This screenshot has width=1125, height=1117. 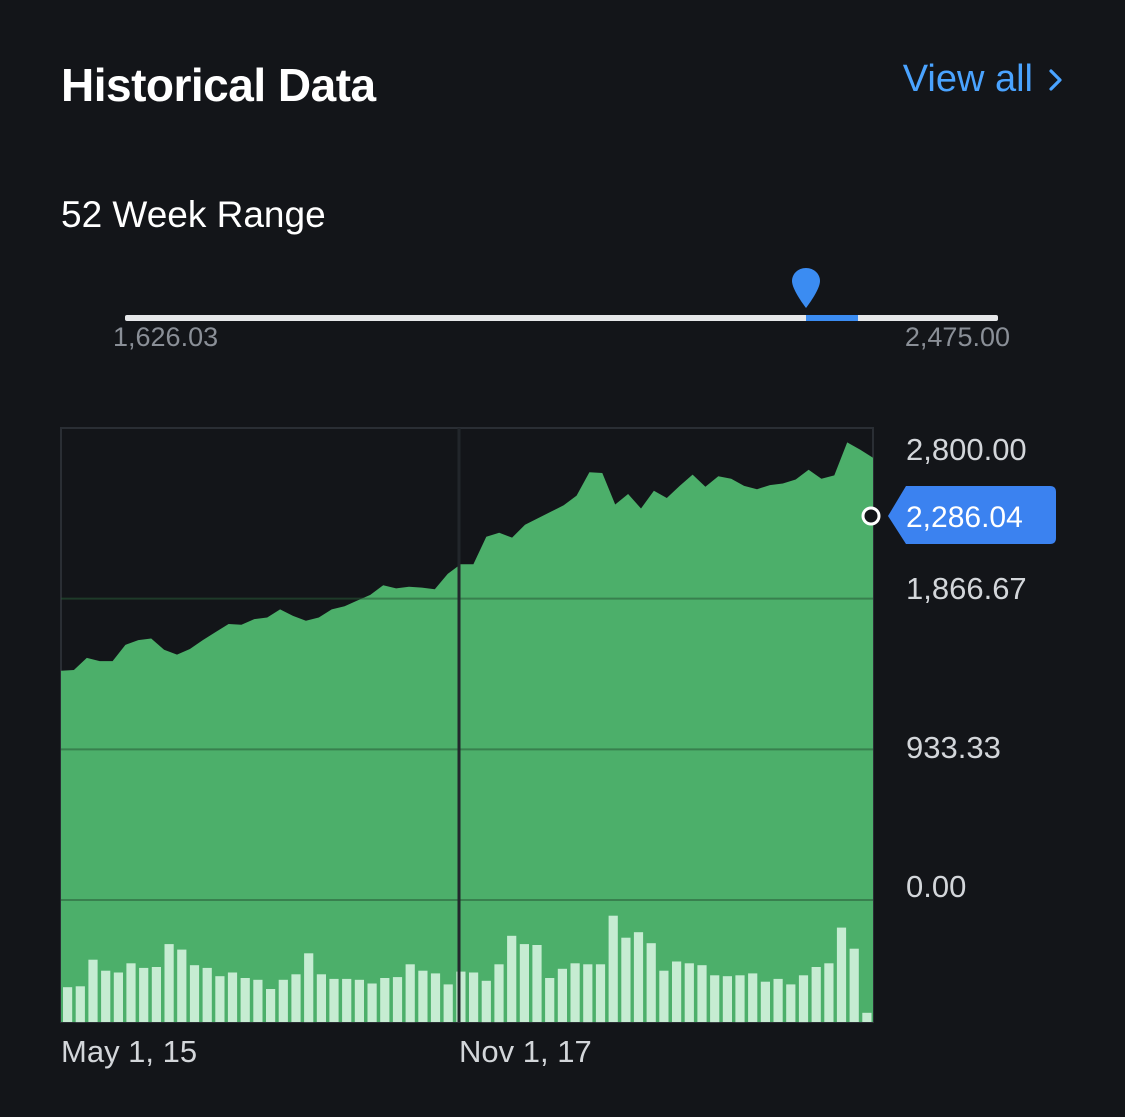 What do you see at coordinates (129, 1051) in the screenshot?
I see `x-tick-label: May 1, 15` at bounding box center [129, 1051].